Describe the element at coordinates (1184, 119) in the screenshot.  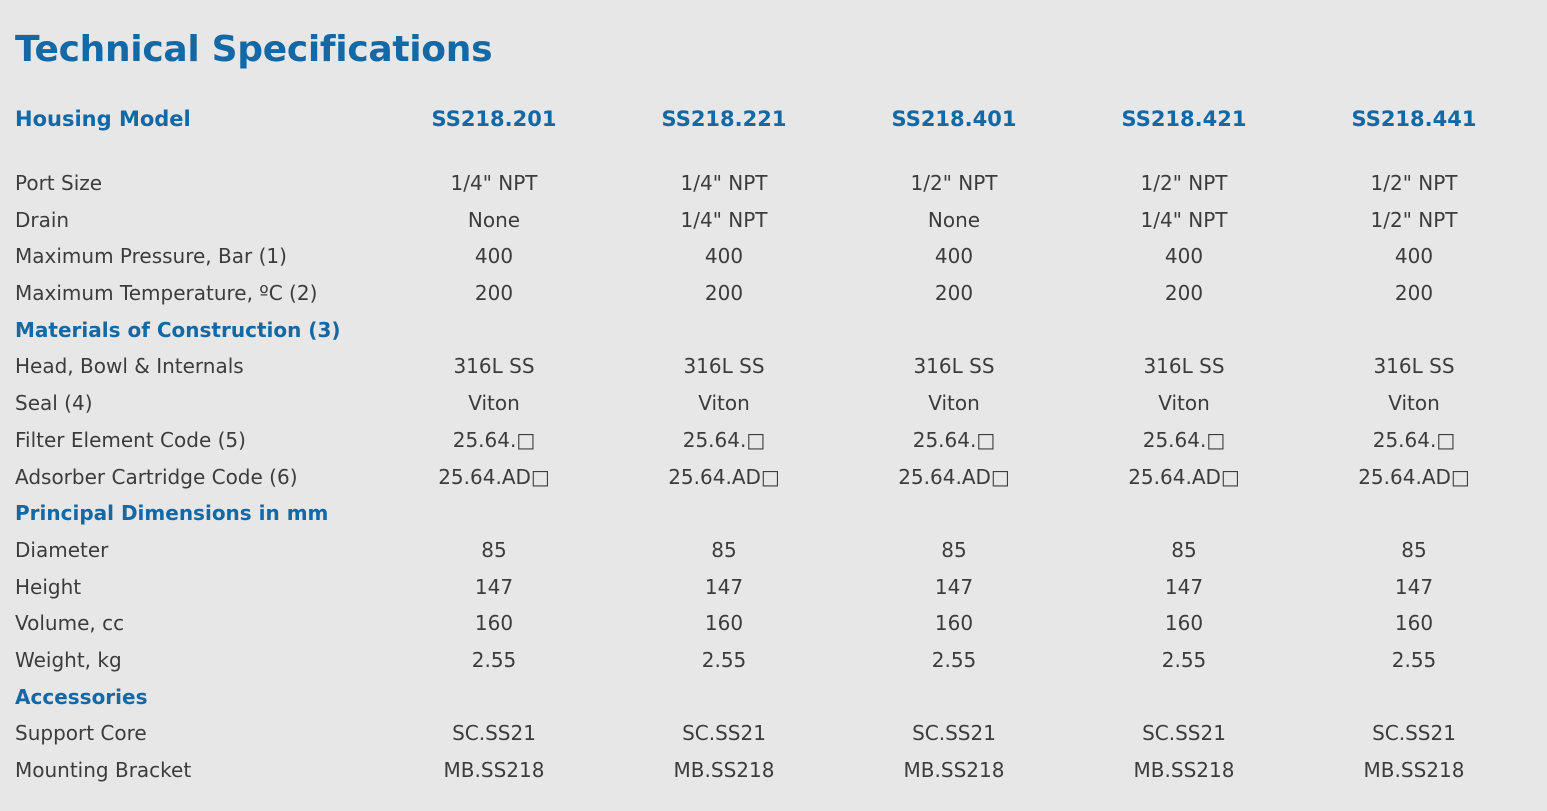
I see `model-header: SS218.421` at that location.